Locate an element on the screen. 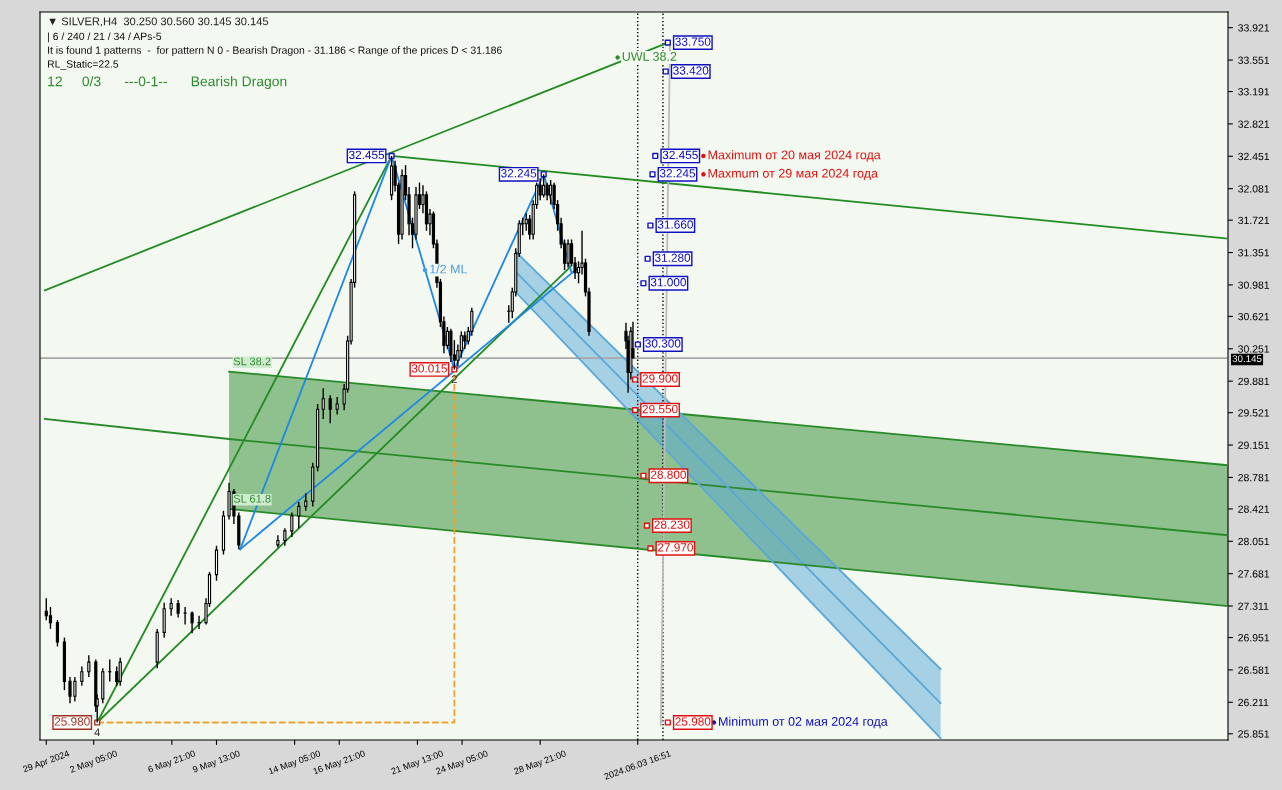 This screenshot has height=790, width=1282. data-label: 30.300 is located at coordinates (663, 343).